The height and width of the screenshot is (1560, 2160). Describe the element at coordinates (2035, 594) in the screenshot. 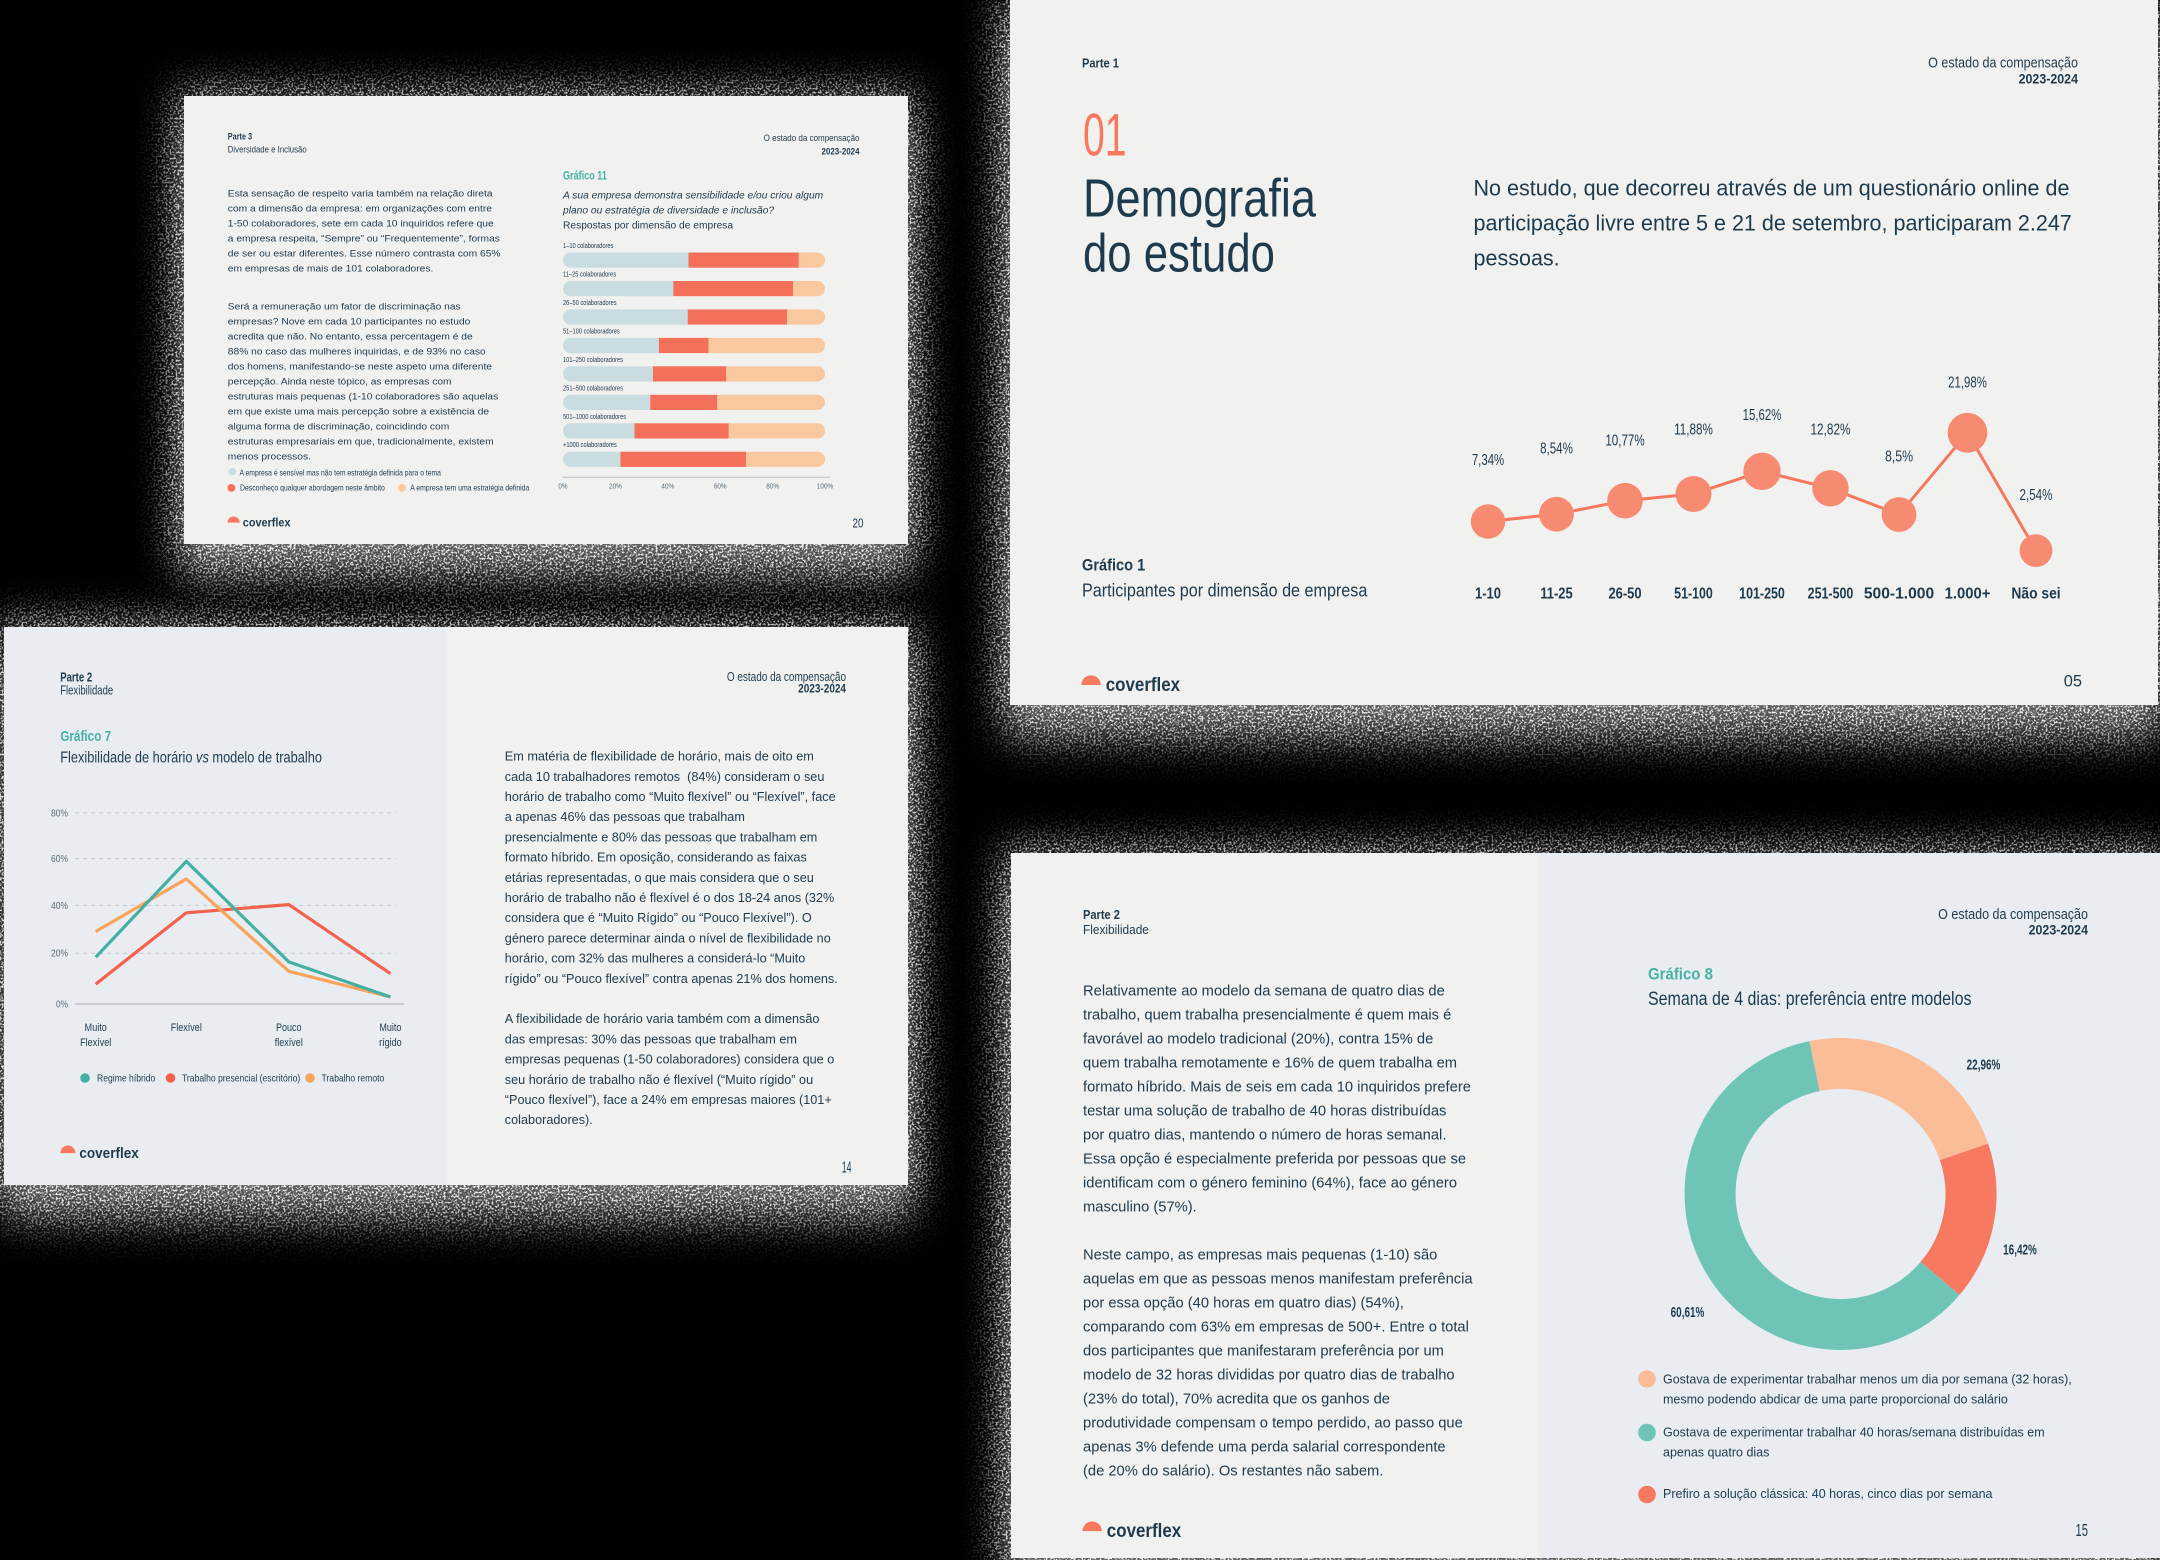

I see `svg-text: Não sei` at that location.